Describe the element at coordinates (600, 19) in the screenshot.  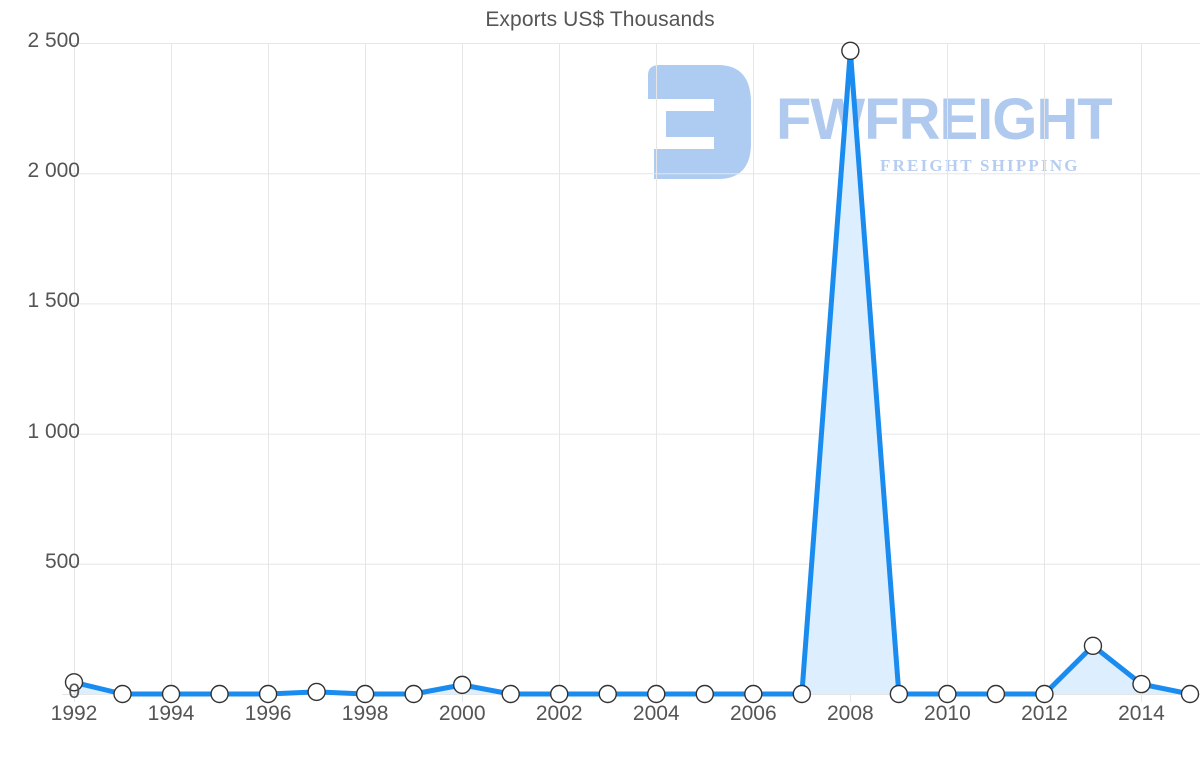
I see `chart-title: Exports US$ Thousands` at that location.